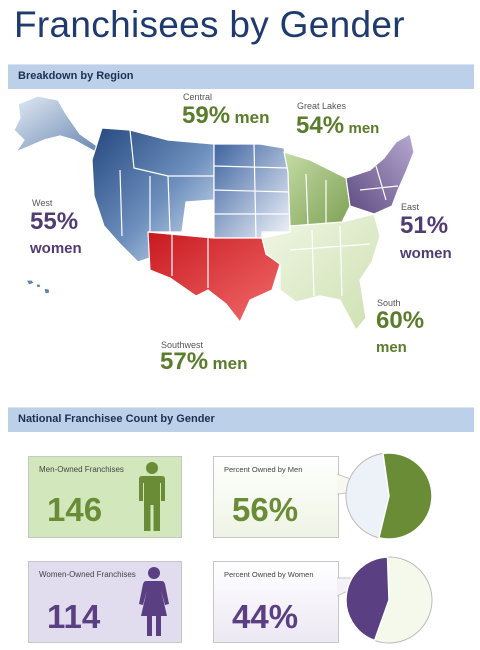 The image size is (480, 650). I want to click on region-value-west: 55%, so click(54, 221).